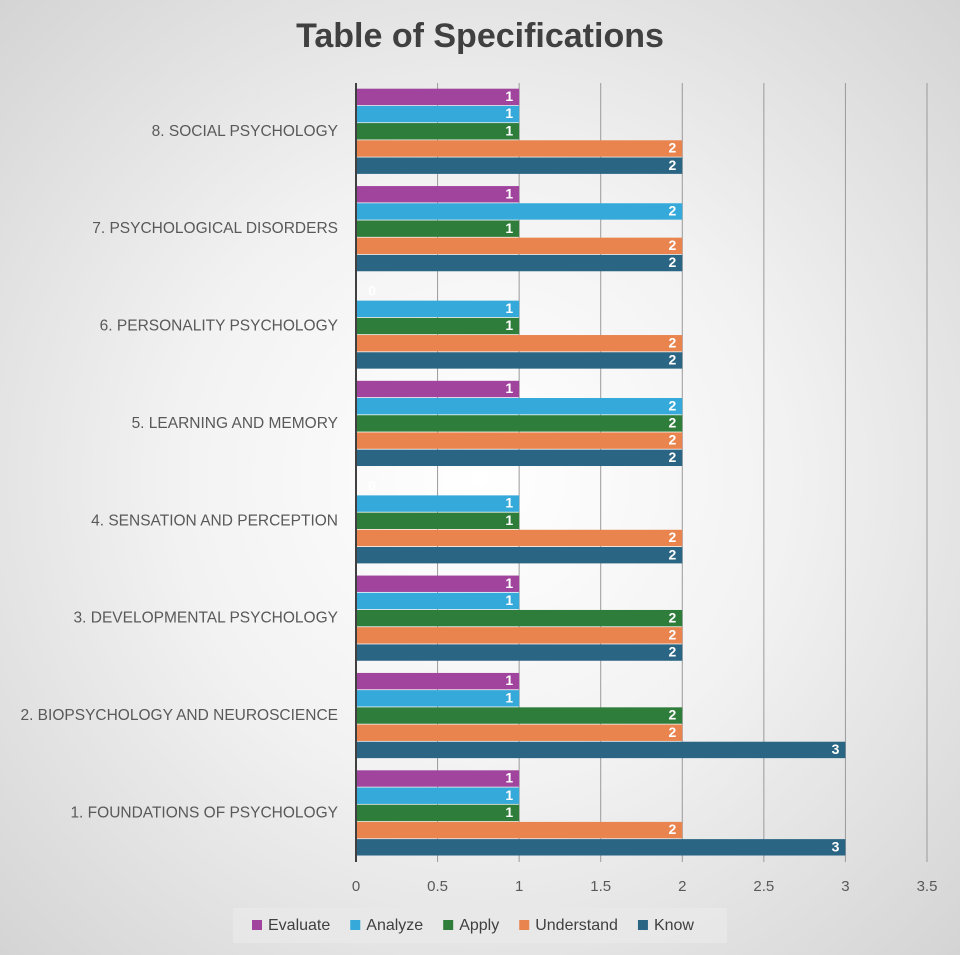 This screenshot has height=955, width=960. Describe the element at coordinates (437, 886) in the screenshot. I see `x-tick-label: 0.5` at that location.